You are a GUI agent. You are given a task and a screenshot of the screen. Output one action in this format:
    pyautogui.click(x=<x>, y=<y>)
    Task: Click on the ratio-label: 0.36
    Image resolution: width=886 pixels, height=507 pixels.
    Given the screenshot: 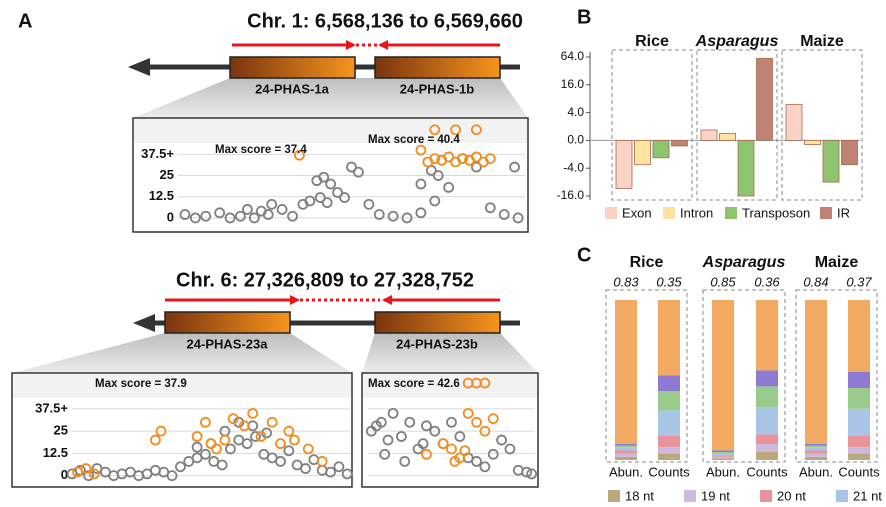 What is the action you would take?
    pyautogui.click(x=767, y=281)
    